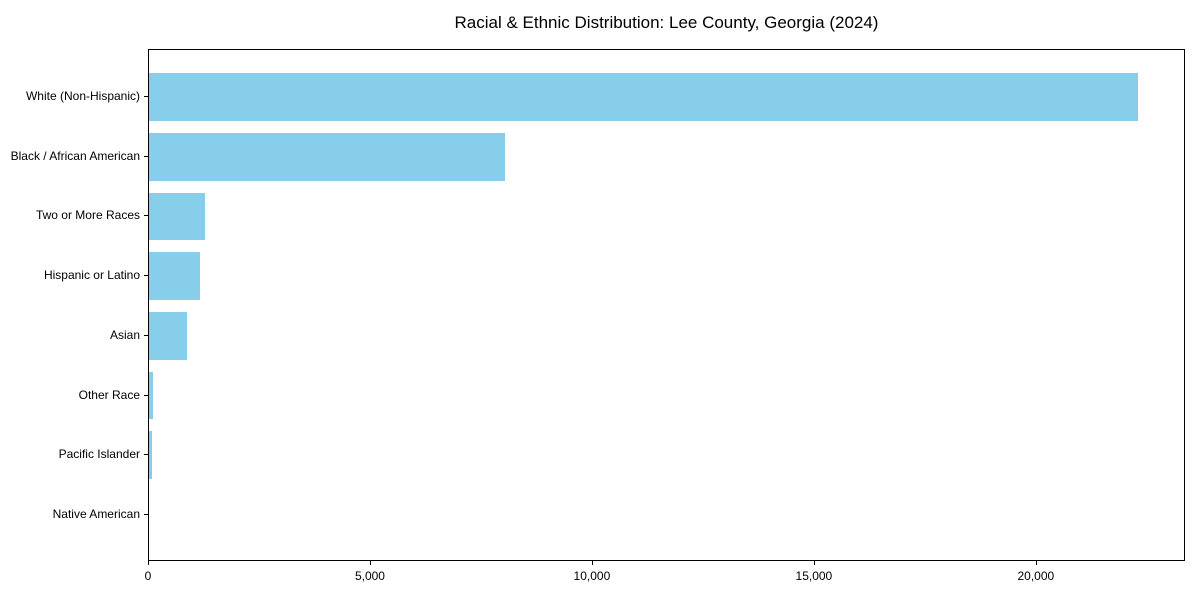 The image size is (1200, 600). I want to click on y-axis-label: Hispanic or Latino, so click(91, 275).